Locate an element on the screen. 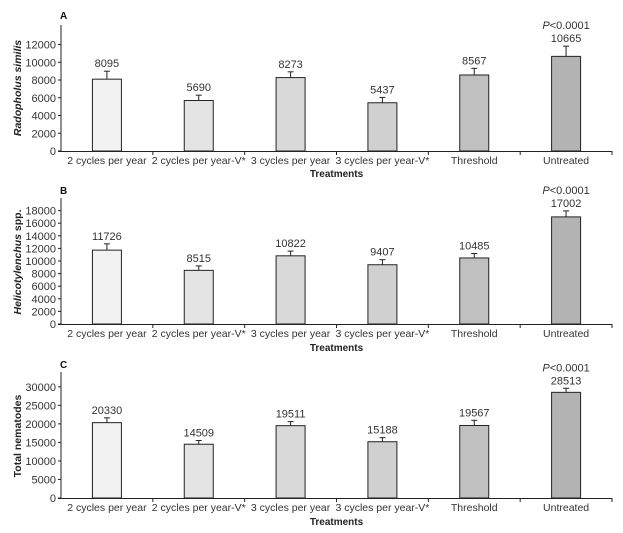 Image resolution: width=623 pixels, height=533 pixels. y-axis-label-italic: Helicotylenchus is located at coordinates (18, 274).